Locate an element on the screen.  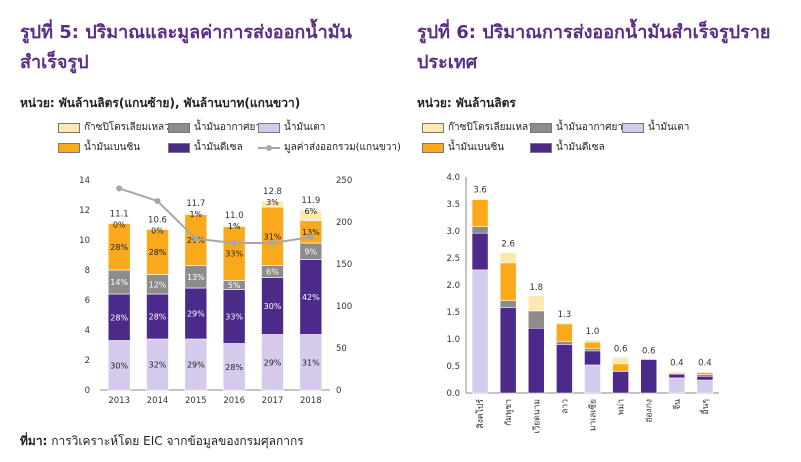
total-label: 10.6 is located at coordinates (157, 221).